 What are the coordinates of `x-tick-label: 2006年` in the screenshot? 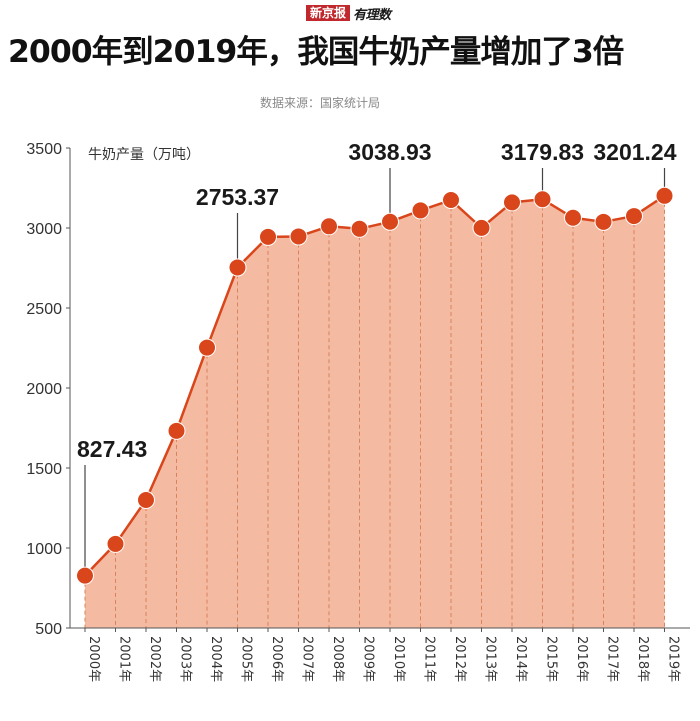 It's located at (276, 659).